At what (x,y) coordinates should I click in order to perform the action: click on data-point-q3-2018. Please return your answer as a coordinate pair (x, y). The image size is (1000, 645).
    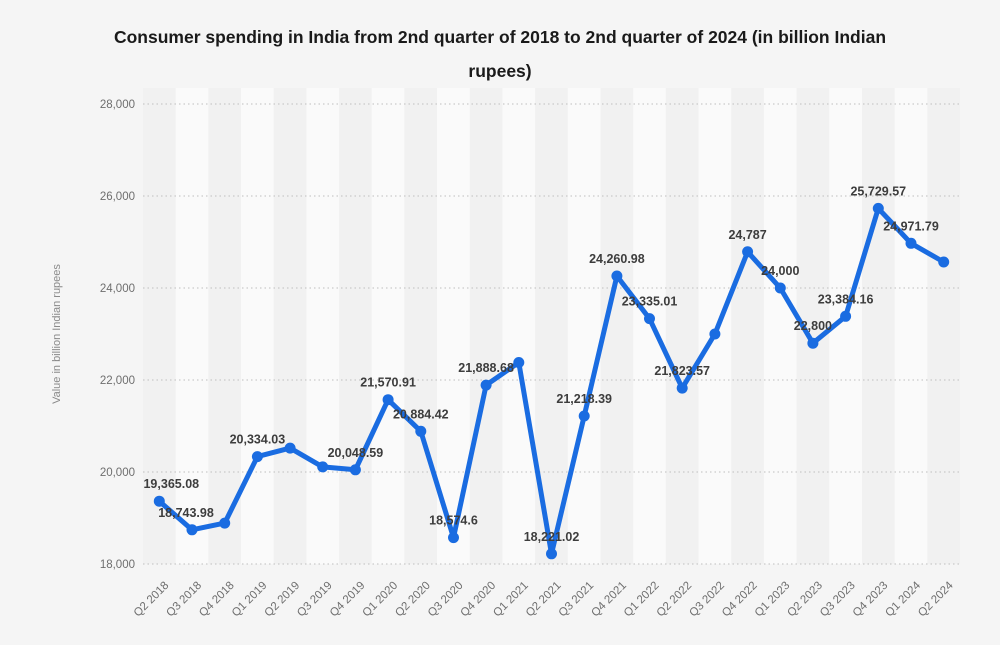
    Looking at the image, I should click on (192, 530).